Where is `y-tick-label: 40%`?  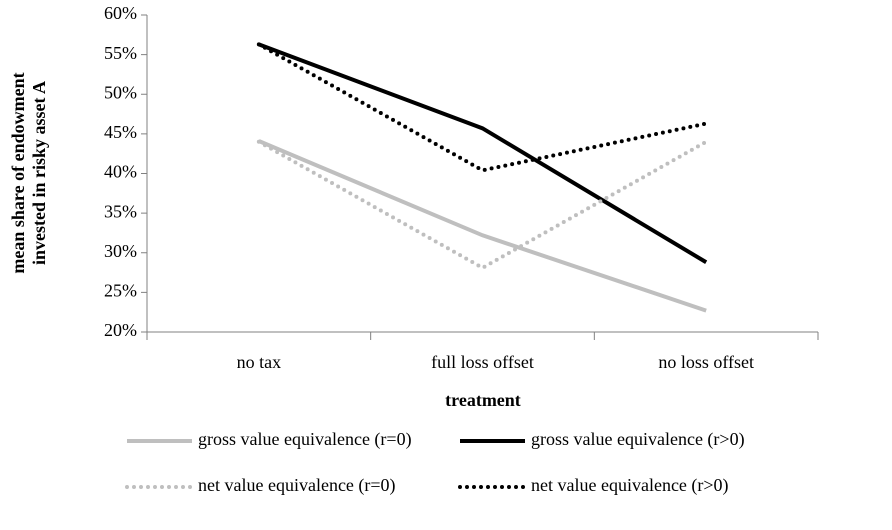
y-tick-label: 40% is located at coordinates (120, 172).